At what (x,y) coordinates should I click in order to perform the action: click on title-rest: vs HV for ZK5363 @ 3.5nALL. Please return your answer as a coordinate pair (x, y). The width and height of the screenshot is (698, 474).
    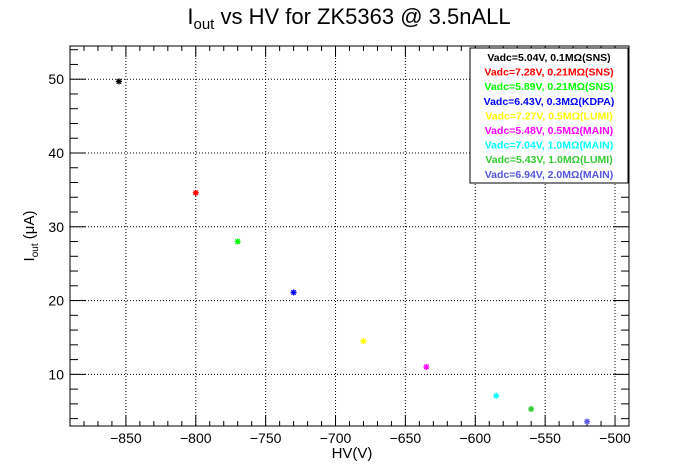
    Looking at the image, I should click on (362, 16).